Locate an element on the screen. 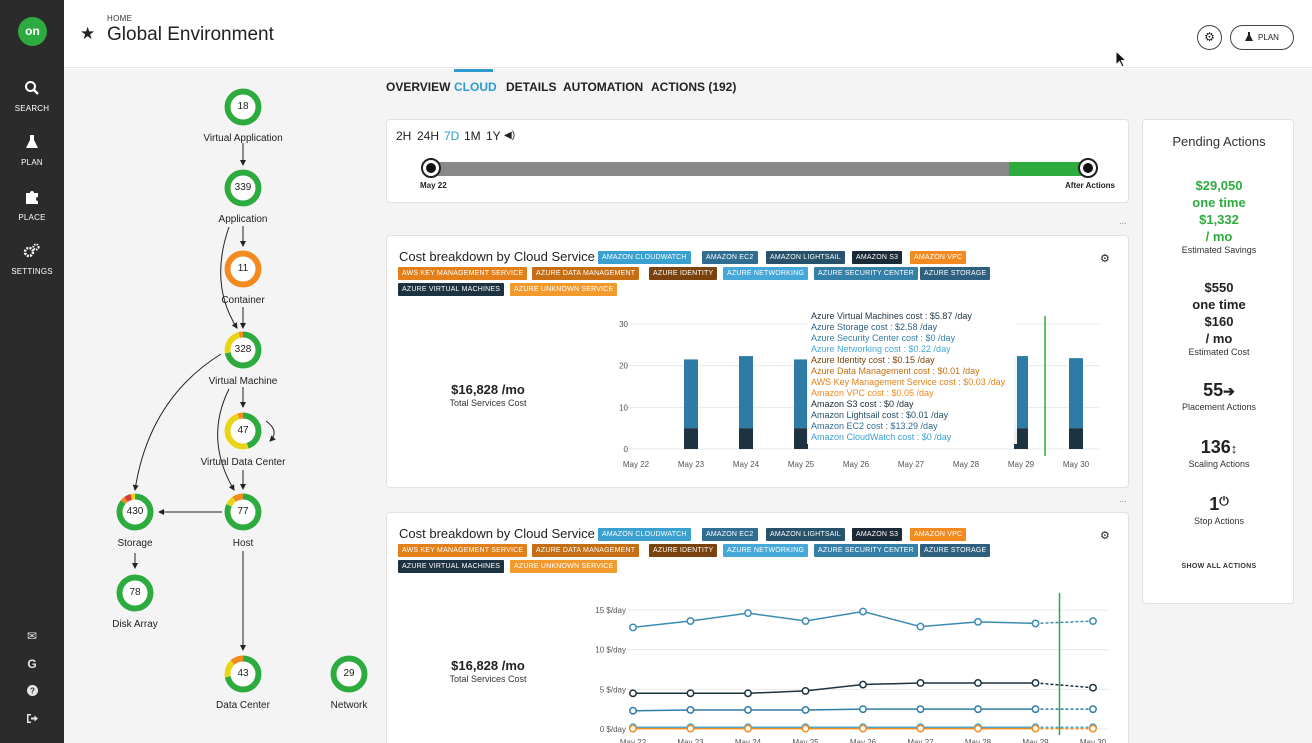 The width and height of the screenshot is (1312, 743). node-storage-ring is located at coordinates (135, 512).